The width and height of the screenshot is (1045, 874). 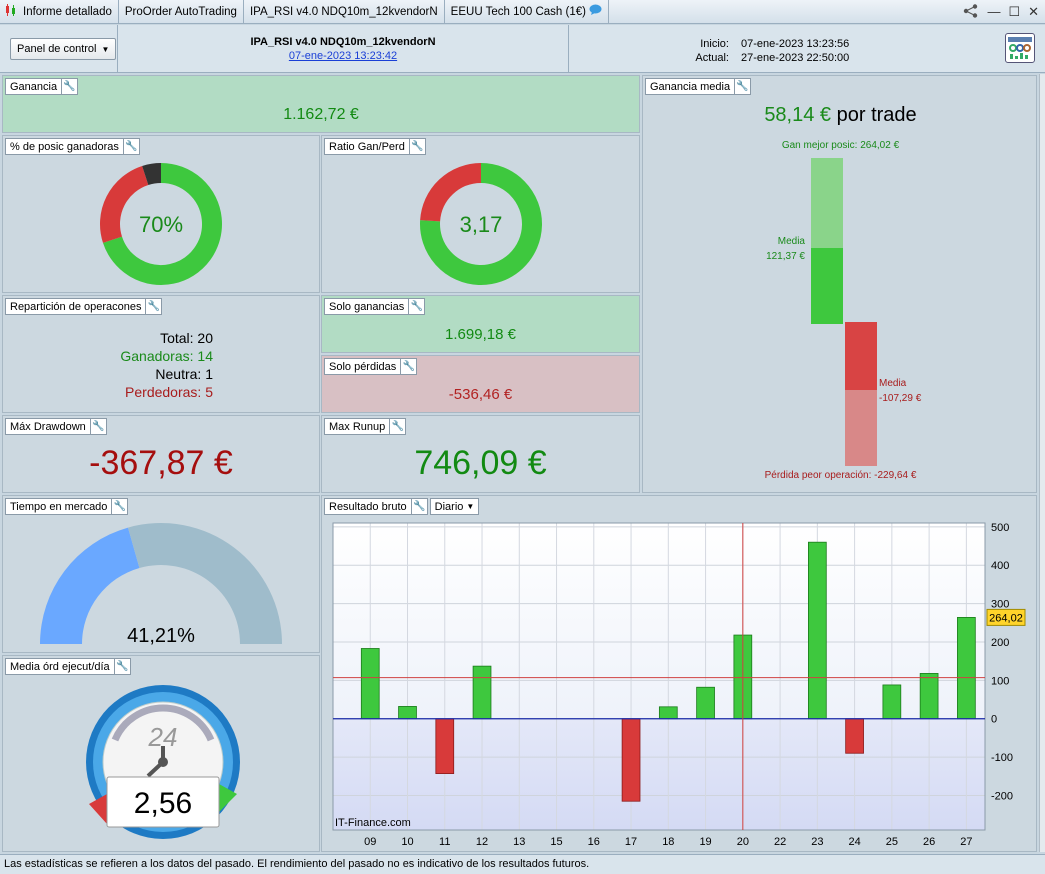 What do you see at coordinates (444, 842) in the screenshot?
I see `x-tick-label: 11` at bounding box center [444, 842].